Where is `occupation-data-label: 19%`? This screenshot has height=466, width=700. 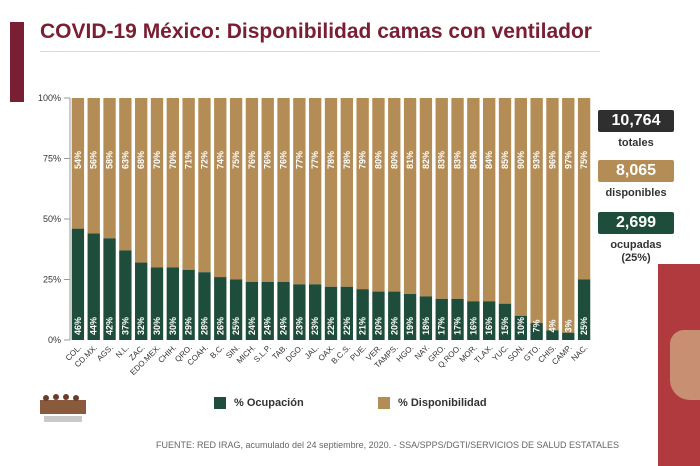 occupation-data-label: 19% is located at coordinates (410, 326).